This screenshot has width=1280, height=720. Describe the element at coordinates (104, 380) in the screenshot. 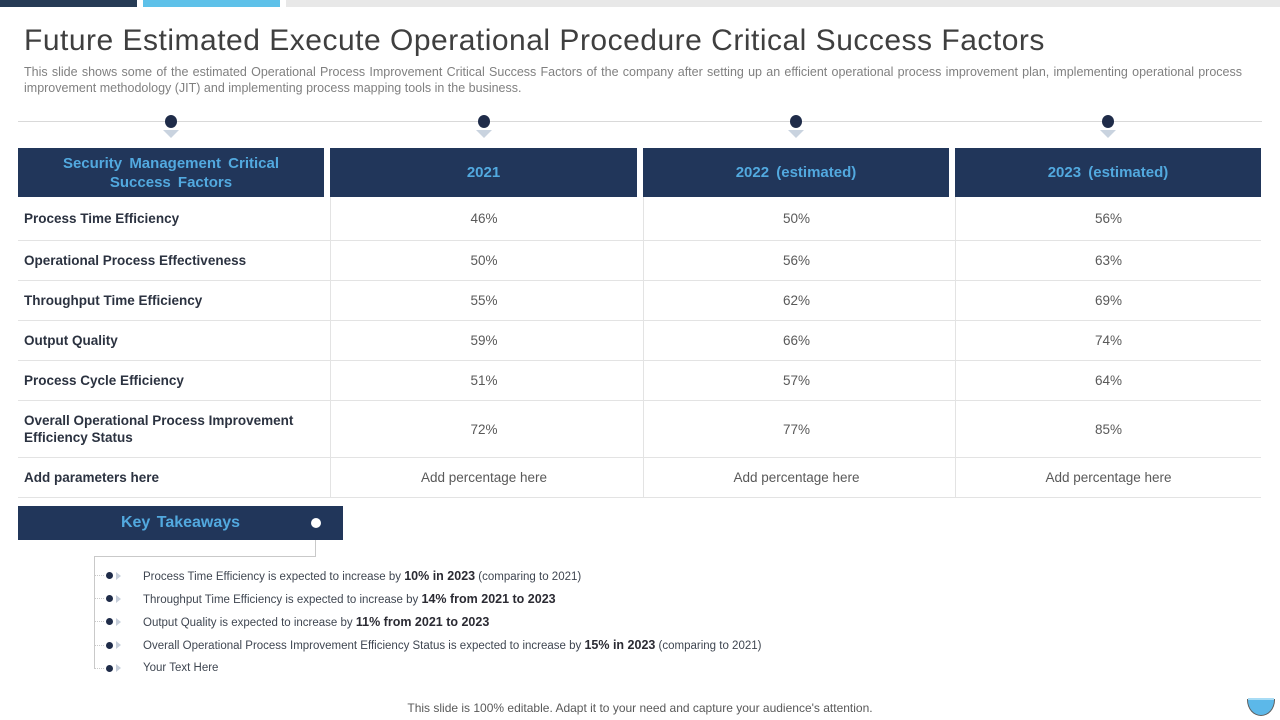

I see `row-label: Process Cycle Efficiency` at that location.